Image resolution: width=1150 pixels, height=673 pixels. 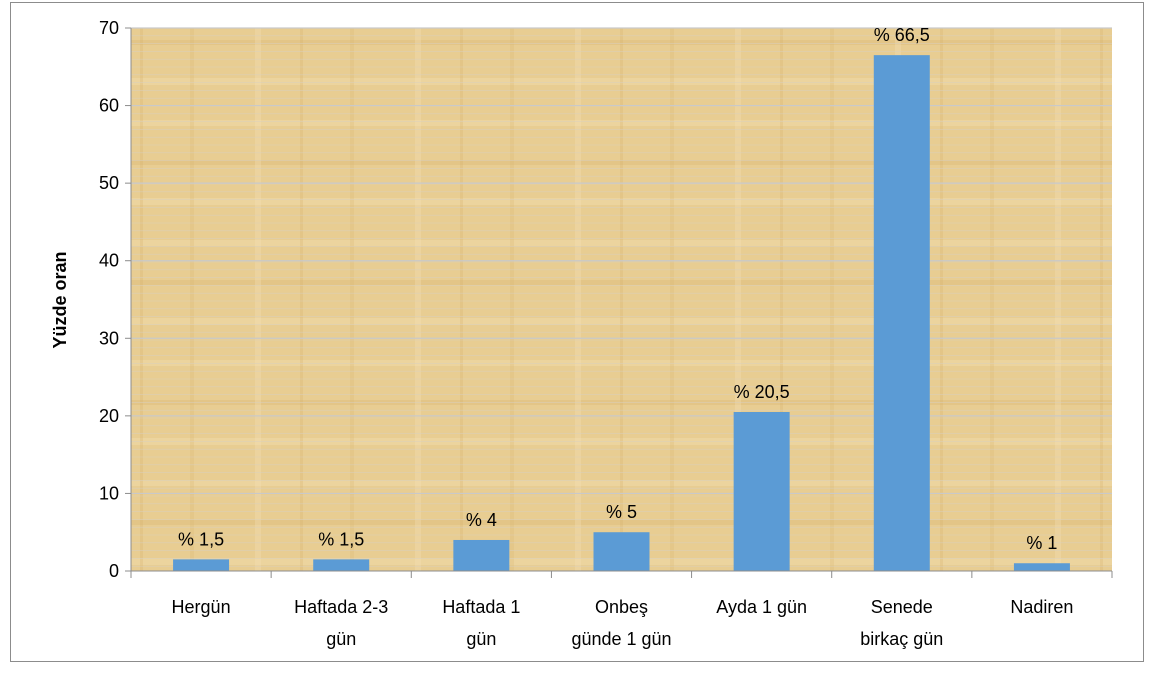 I want to click on x-tick-label: birkaç gün, so click(x=901, y=639).